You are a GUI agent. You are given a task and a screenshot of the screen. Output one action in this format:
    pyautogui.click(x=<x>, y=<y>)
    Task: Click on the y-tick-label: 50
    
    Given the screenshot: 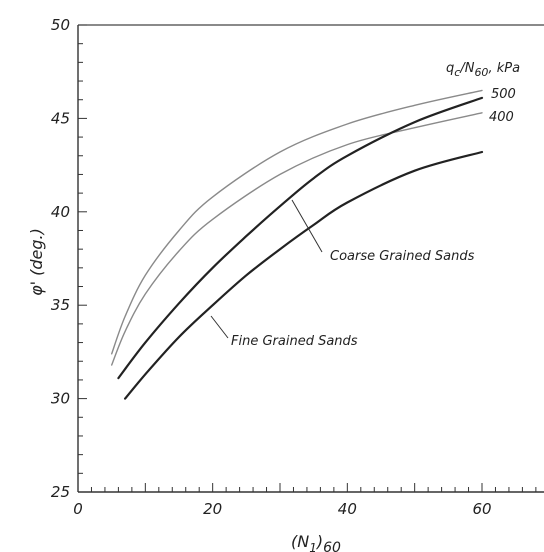 What is the action you would take?
    pyautogui.click(x=60, y=25)
    